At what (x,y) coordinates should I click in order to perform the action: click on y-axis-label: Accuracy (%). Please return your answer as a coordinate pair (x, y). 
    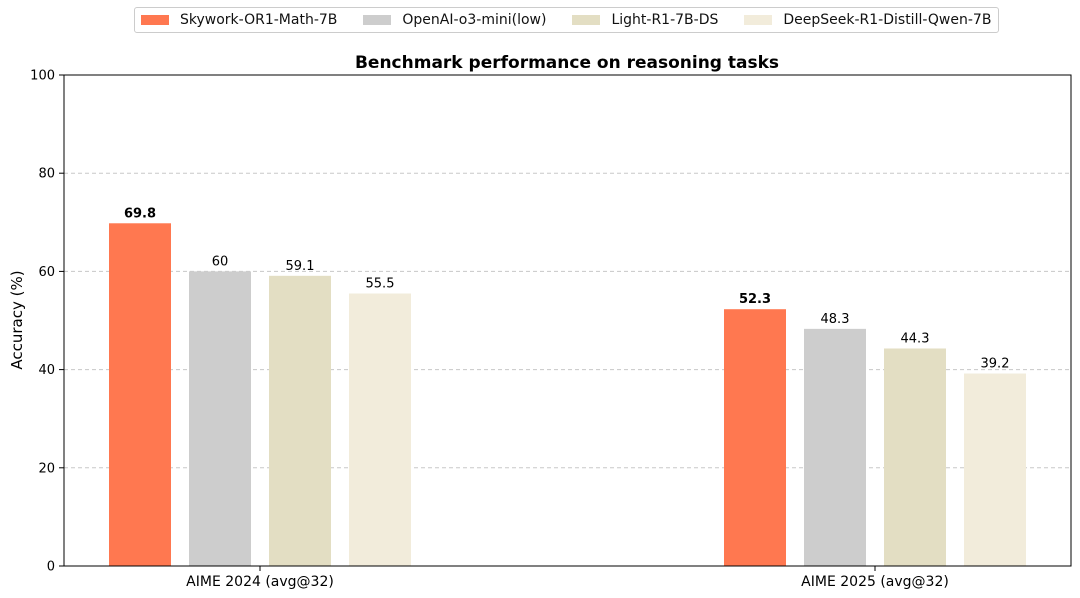
    Looking at the image, I should click on (17, 319).